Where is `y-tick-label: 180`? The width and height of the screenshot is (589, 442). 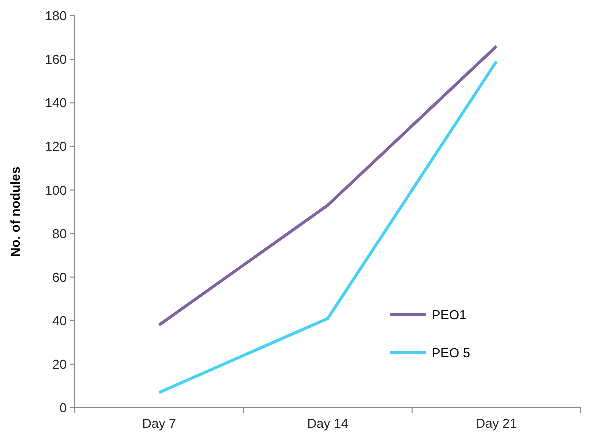
y-tick-label: 180 is located at coordinates (56, 16).